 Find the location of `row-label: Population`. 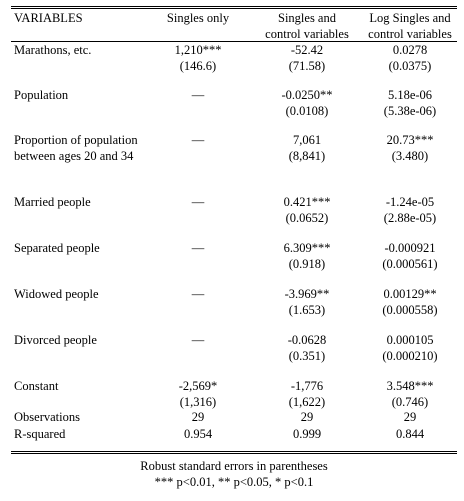

row-label: Population is located at coordinates (41, 95).